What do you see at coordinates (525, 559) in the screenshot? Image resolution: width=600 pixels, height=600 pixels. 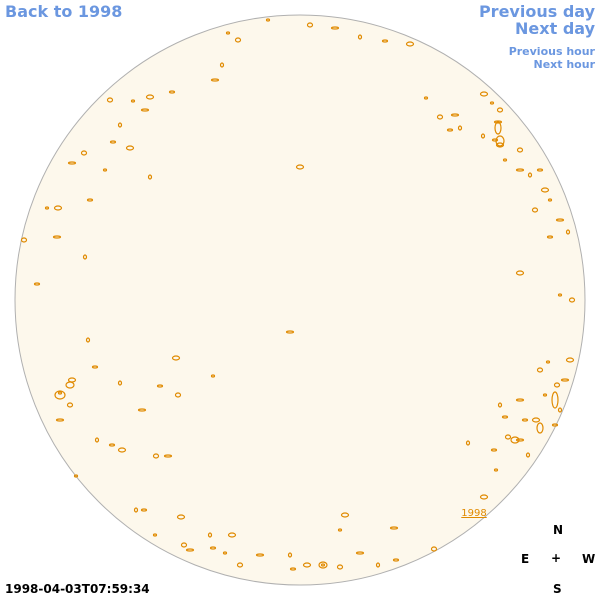 I see `compass-east-label: E` at bounding box center [525, 559].